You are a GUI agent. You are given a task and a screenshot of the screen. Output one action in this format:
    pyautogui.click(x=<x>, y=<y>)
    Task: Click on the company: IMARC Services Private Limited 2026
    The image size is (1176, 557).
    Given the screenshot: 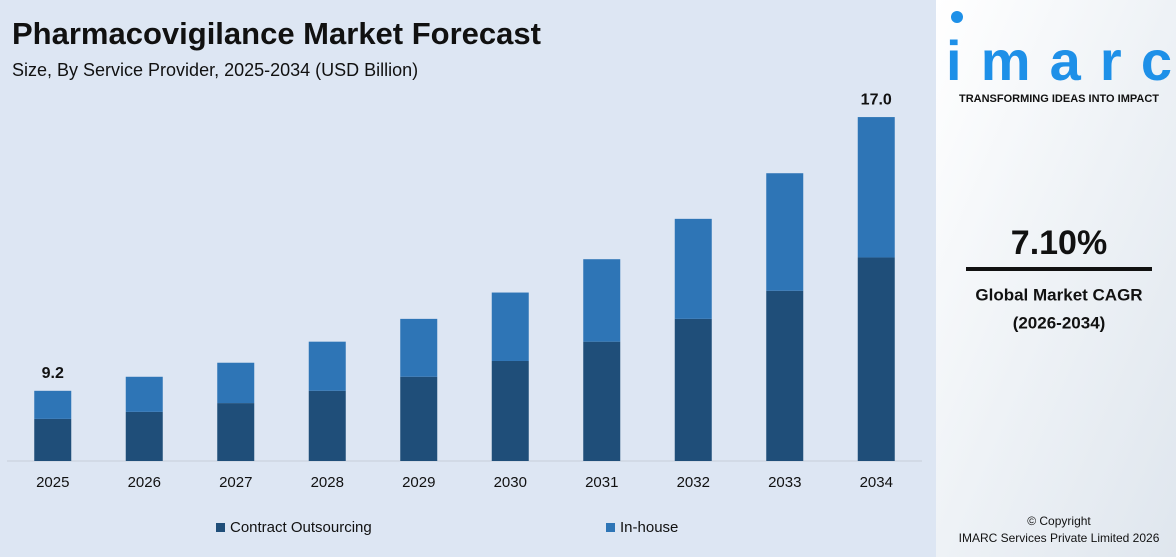 What is the action you would take?
    pyautogui.click(x=1059, y=538)
    